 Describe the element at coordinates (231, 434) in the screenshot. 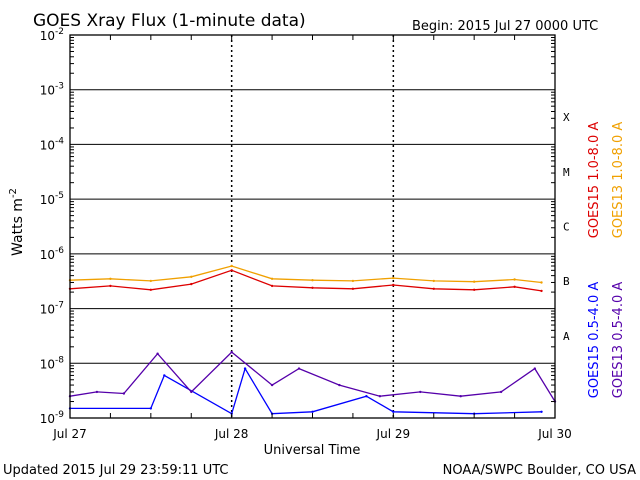

I see `x-tick-label: Jul 28` at that location.